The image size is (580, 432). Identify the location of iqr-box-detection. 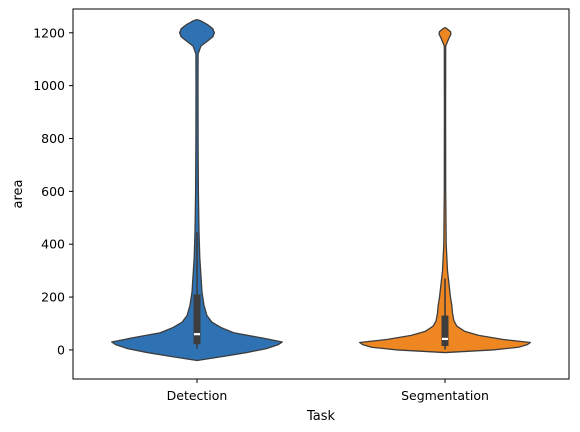
(197, 319).